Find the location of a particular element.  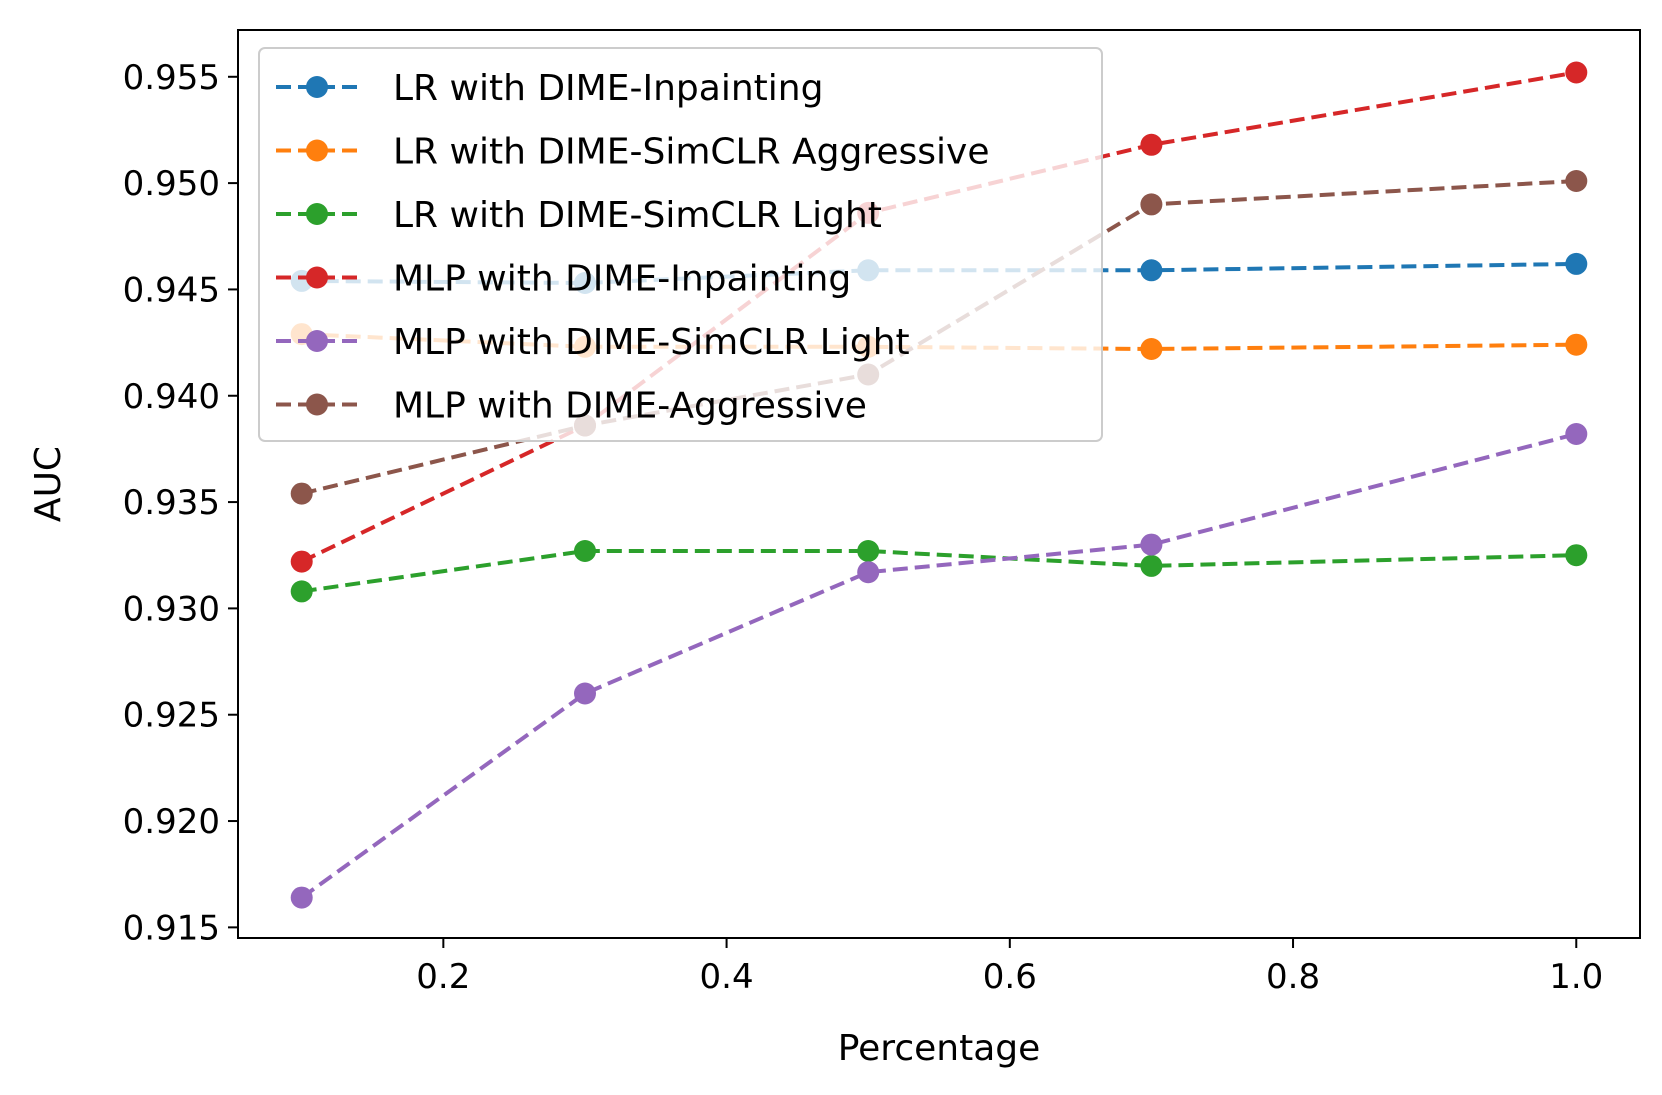

data-point-s5-p2 is located at coordinates (585, 693).